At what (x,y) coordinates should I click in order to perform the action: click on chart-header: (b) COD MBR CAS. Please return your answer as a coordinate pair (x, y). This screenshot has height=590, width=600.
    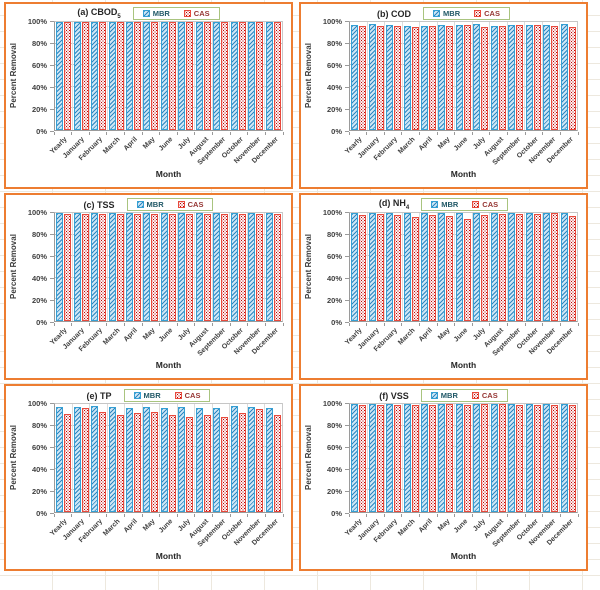
    Looking at the image, I should click on (443, 13).